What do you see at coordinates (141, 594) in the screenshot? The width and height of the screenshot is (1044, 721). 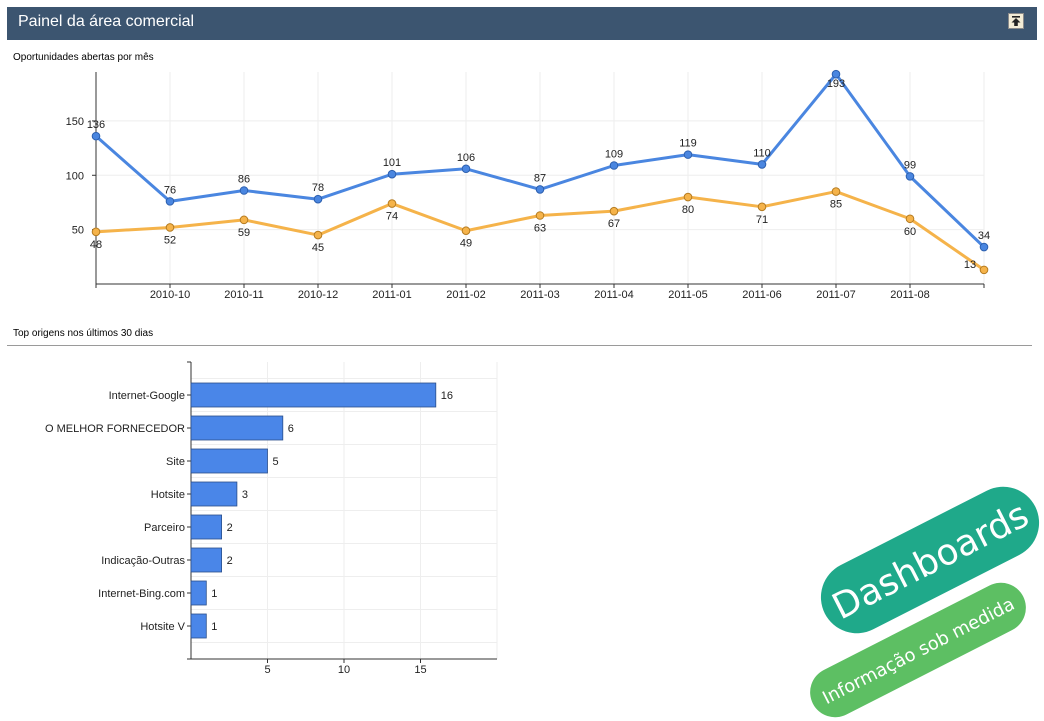 I see `bar-category-label: Internet-Bing.com` at bounding box center [141, 594].